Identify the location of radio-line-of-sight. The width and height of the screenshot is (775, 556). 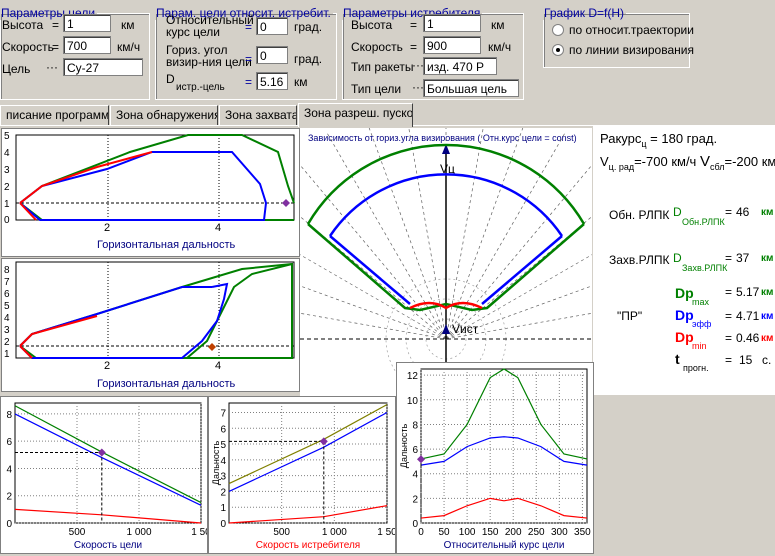
(558, 50).